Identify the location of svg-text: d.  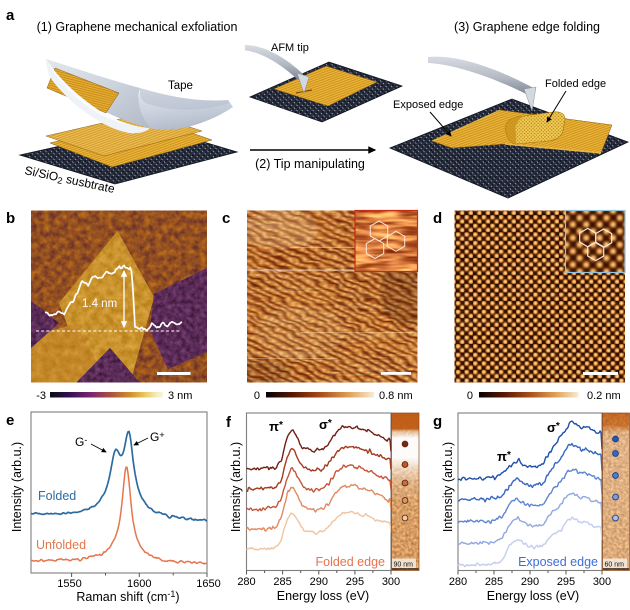
(437, 218).